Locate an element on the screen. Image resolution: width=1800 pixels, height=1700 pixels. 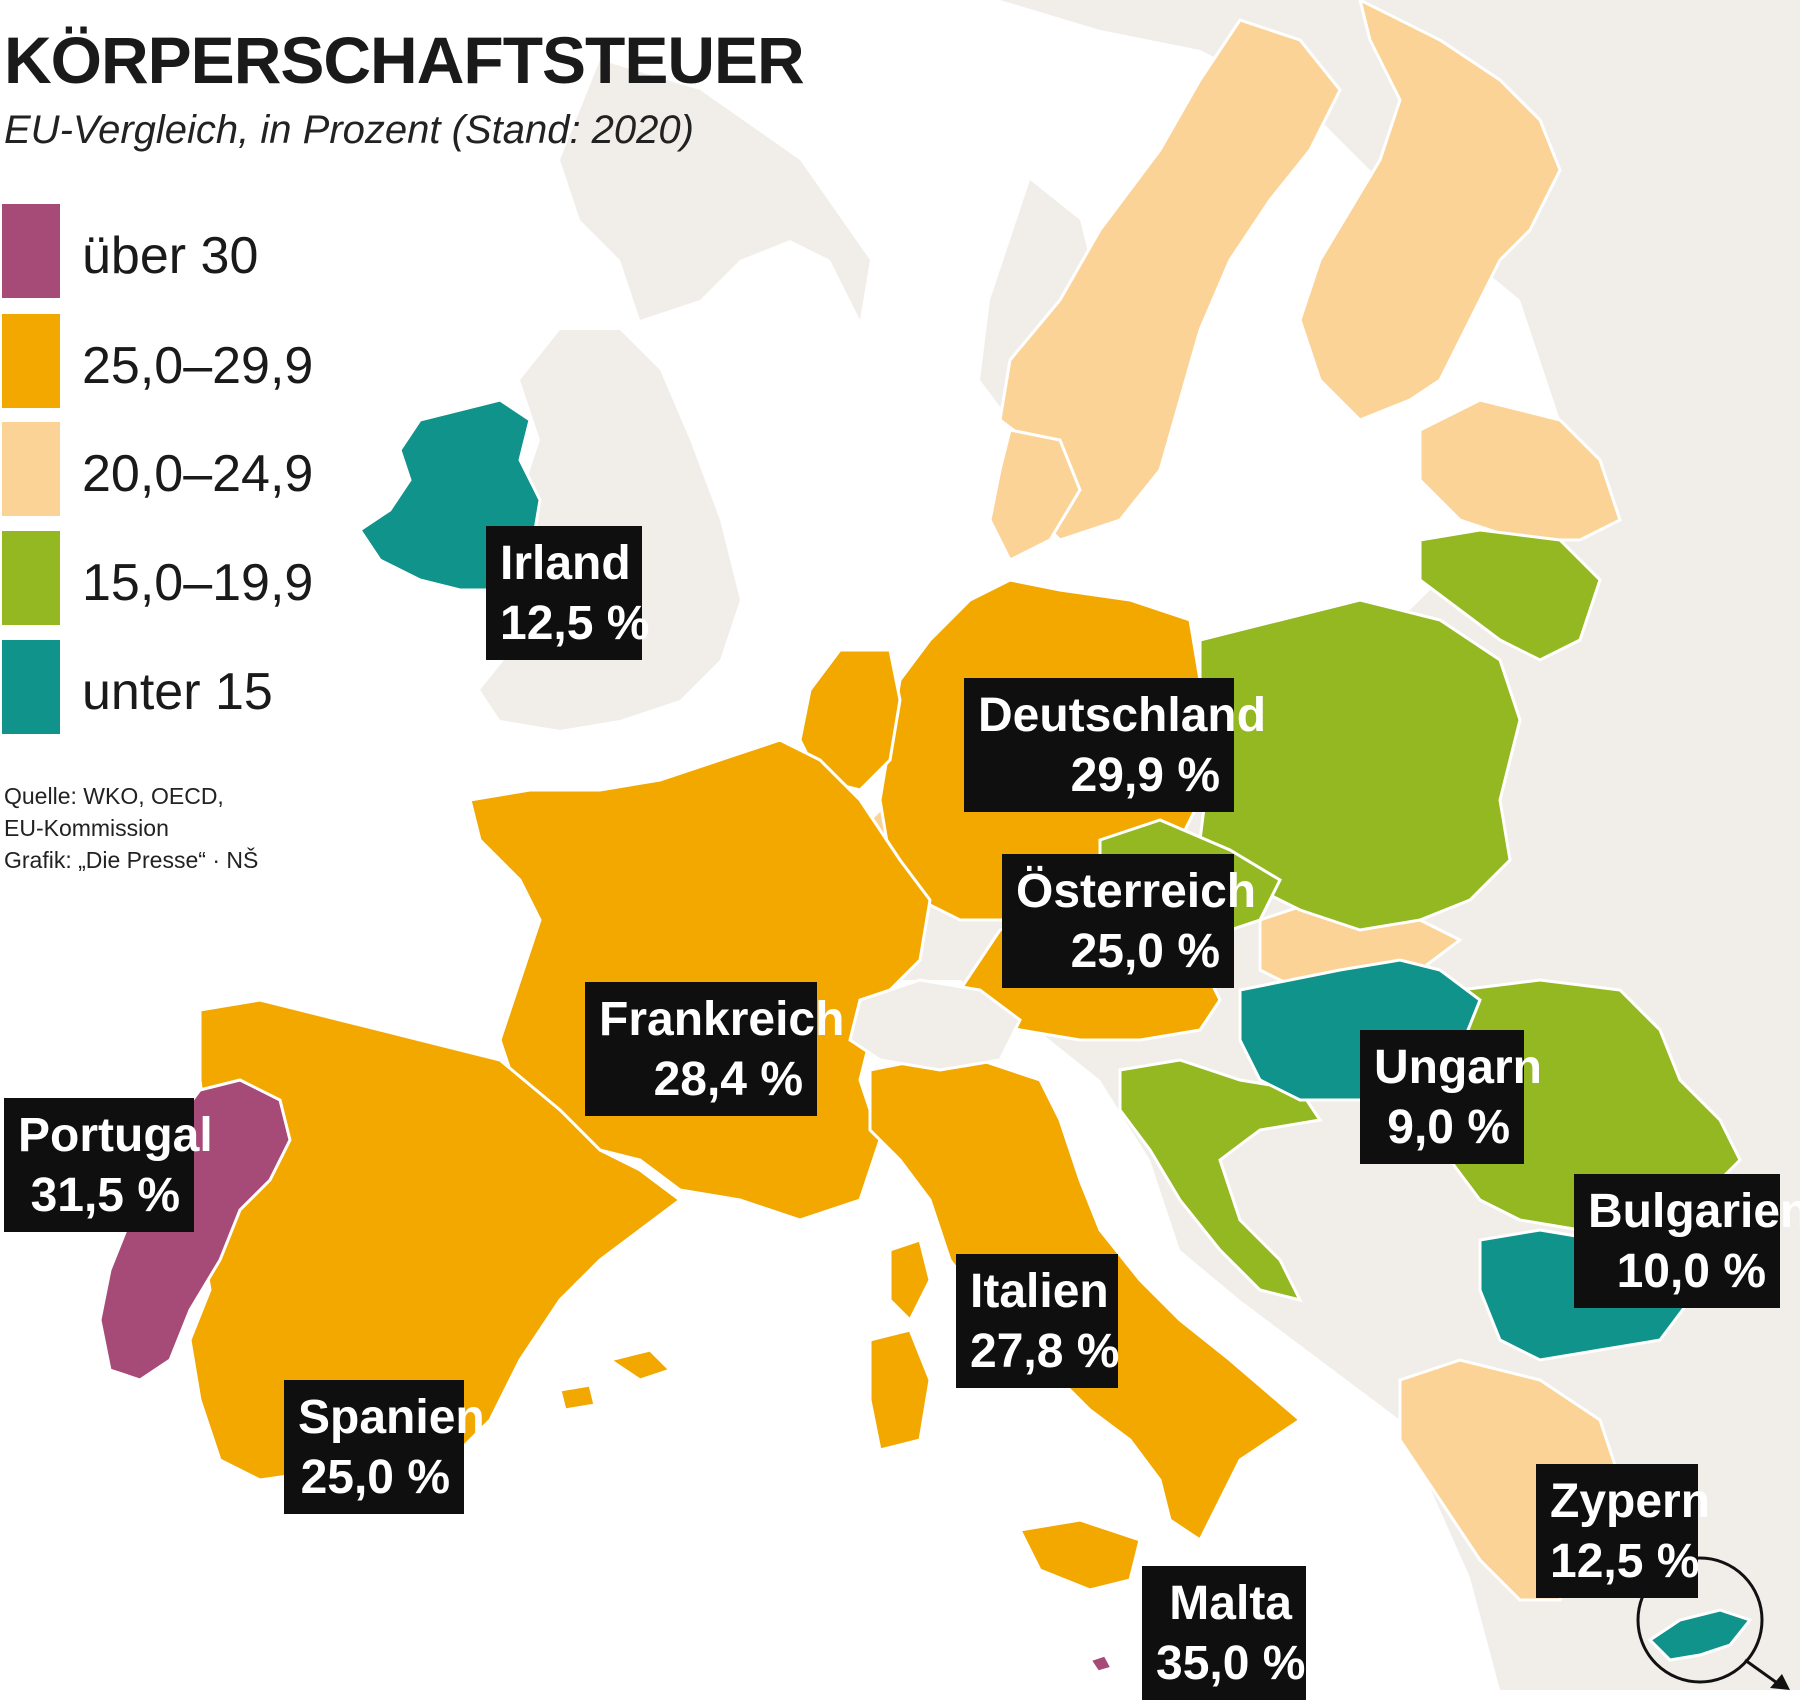
cyprus-inset-arrow-line is located at coordinates (1762, 1672).